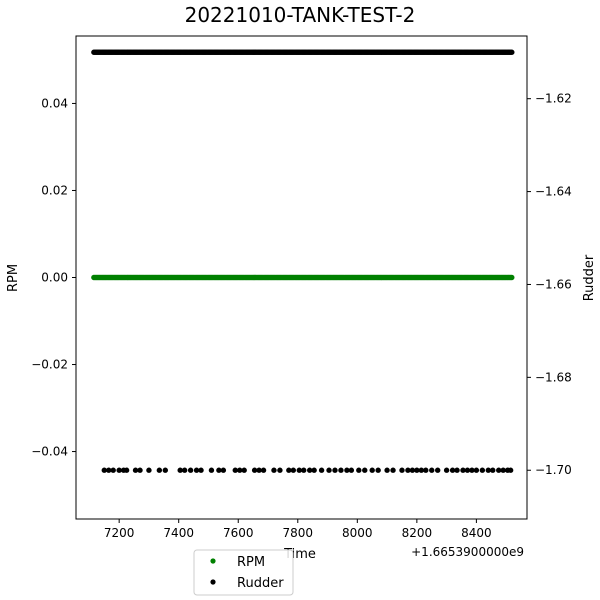 The image size is (600, 600). I want to click on y-axis-left-label: RPM, so click(13, 278).